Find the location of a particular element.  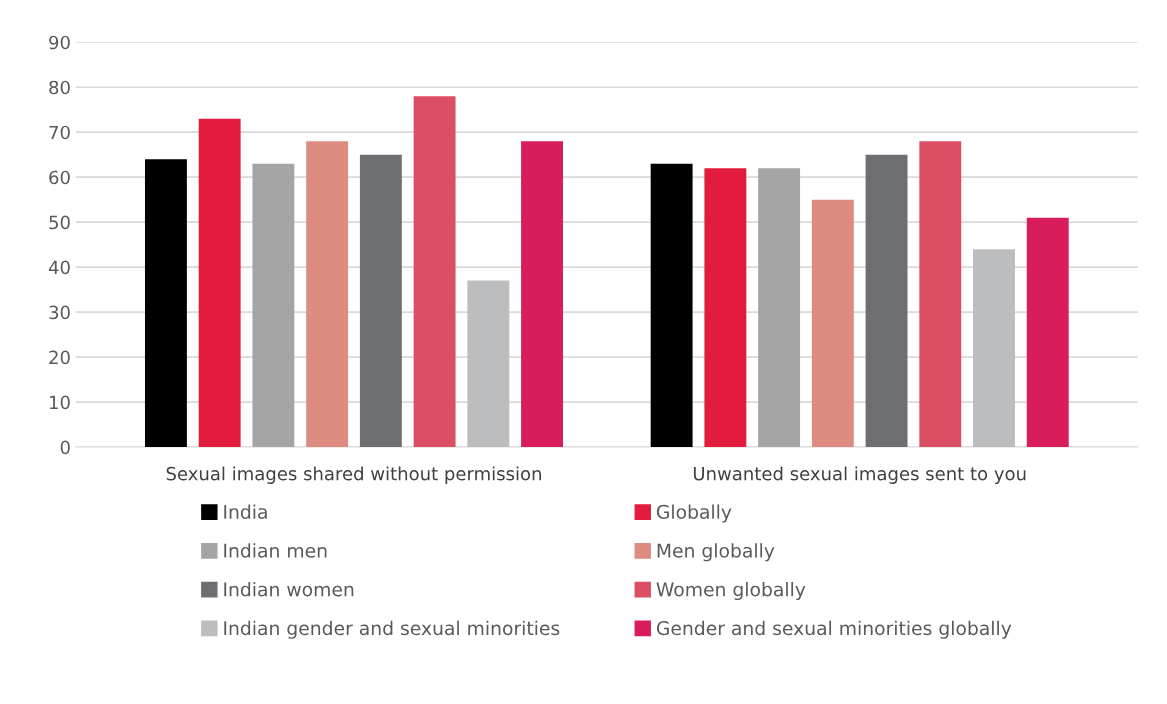

y-tick-label: 10 is located at coordinates (60, 402).